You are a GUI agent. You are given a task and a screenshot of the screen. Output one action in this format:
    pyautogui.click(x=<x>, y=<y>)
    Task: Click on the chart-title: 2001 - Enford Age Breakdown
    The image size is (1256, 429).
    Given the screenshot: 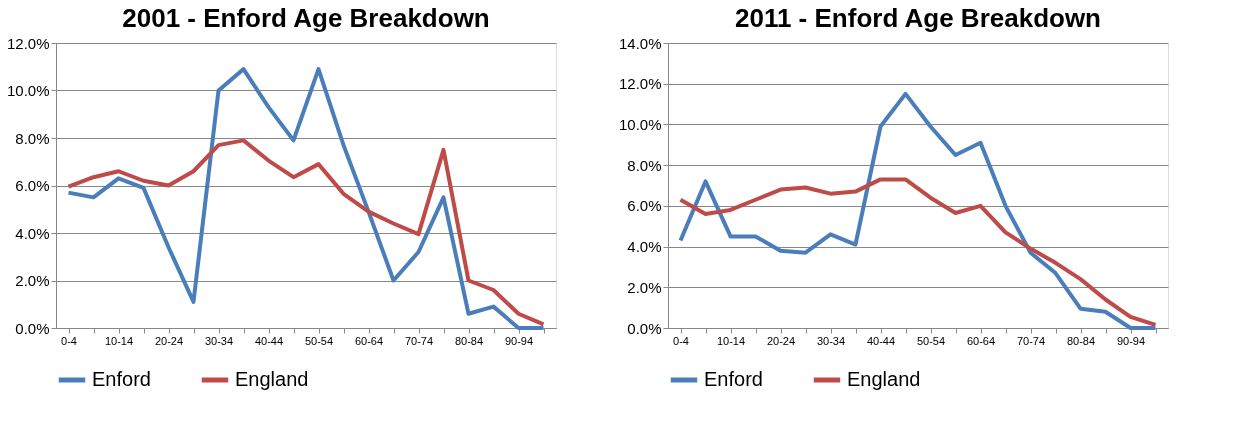 What is the action you would take?
    pyautogui.click(x=306, y=18)
    